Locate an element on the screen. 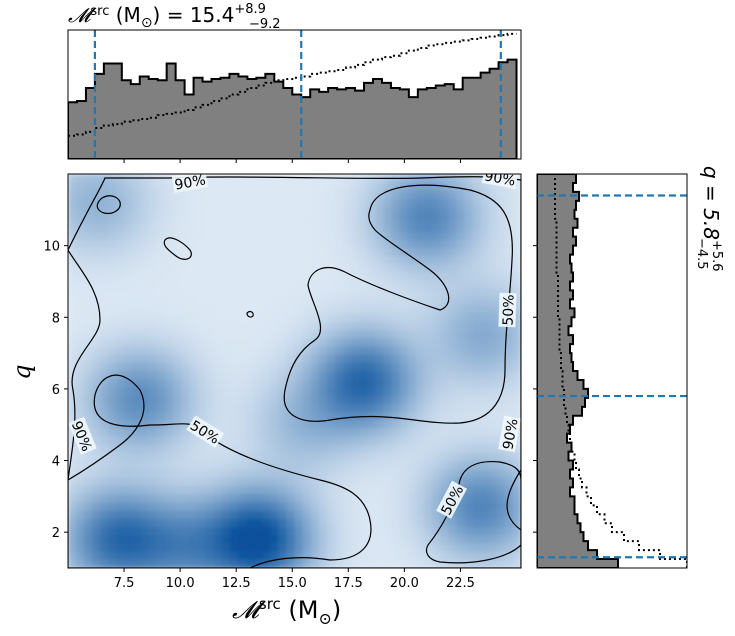  x-label-sun: ⊙ is located at coordinates (325, 618).